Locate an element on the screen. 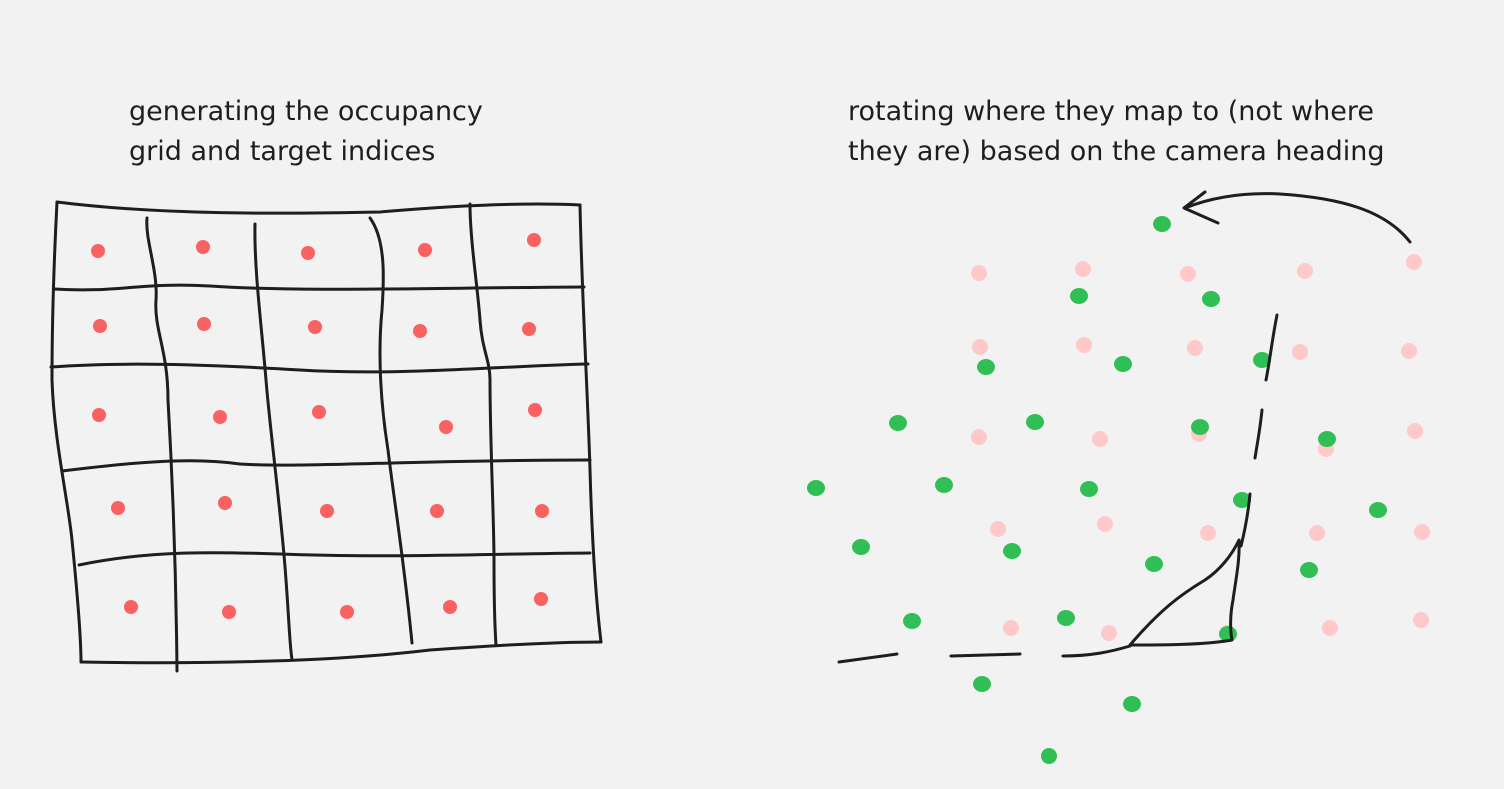 Image resolution: width=1504 pixels, height=789 pixels. rotation-arrow-curve is located at coordinates (1297, 218).